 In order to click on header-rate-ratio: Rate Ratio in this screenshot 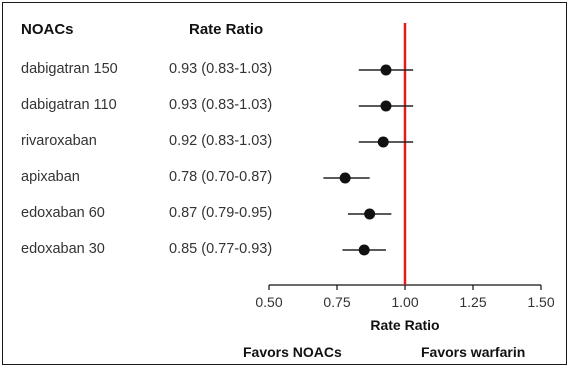, I will do `click(226, 29)`.